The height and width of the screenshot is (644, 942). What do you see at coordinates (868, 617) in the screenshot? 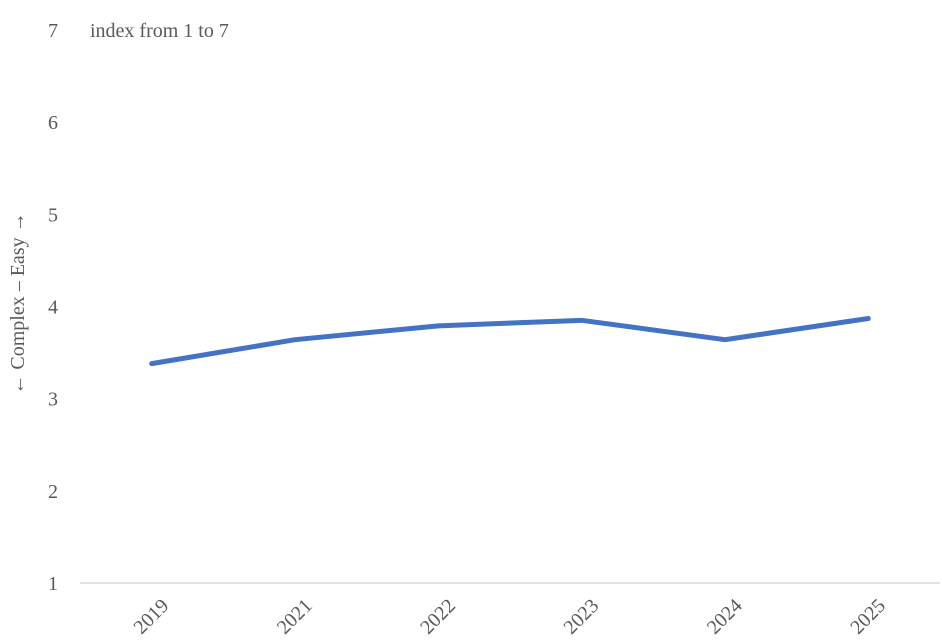
I see `x-tick-label: 2025` at bounding box center [868, 617].